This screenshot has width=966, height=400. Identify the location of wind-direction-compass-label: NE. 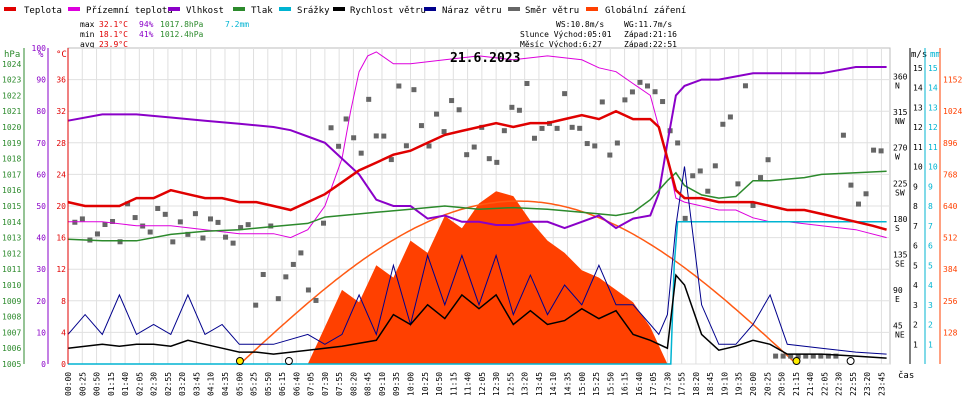
(900, 334).